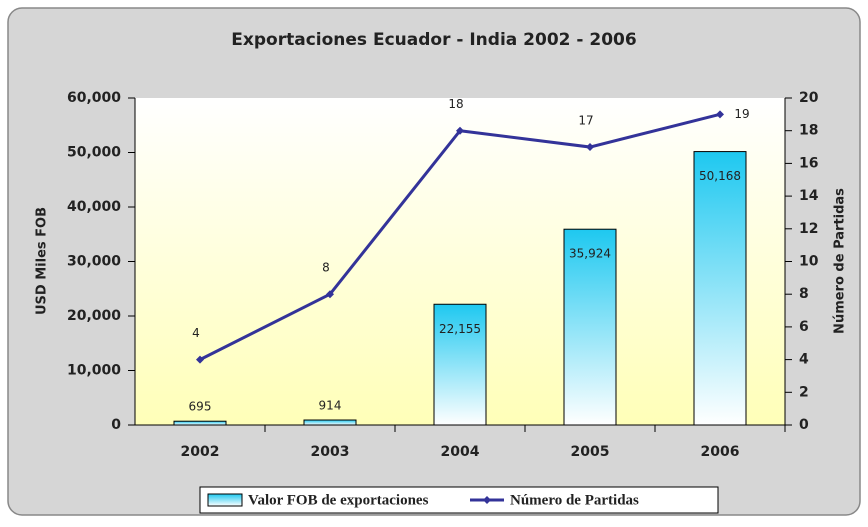 The height and width of the screenshot is (527, 868). Describe the element at coordinates (200, 407) in the screenshot. I see `bar-value-label: 695` at that location.